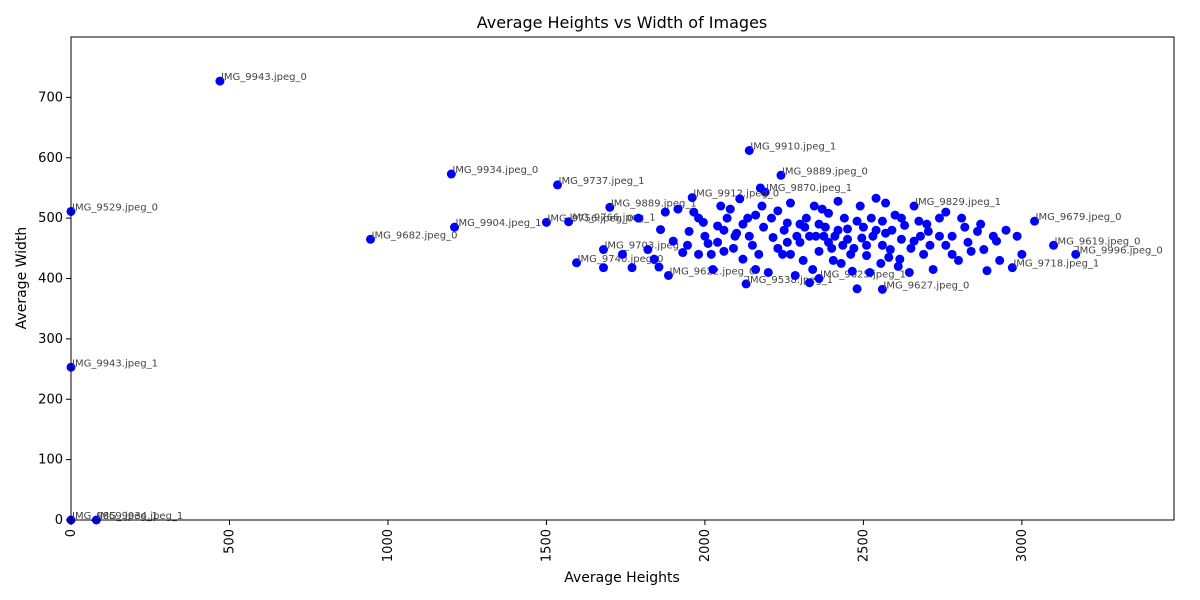  What do you see at coordinates (115, 516) in the screenshot?
I see `data-point-label: IMG_9859.jpeg_1` at bounding box center [115, 516].